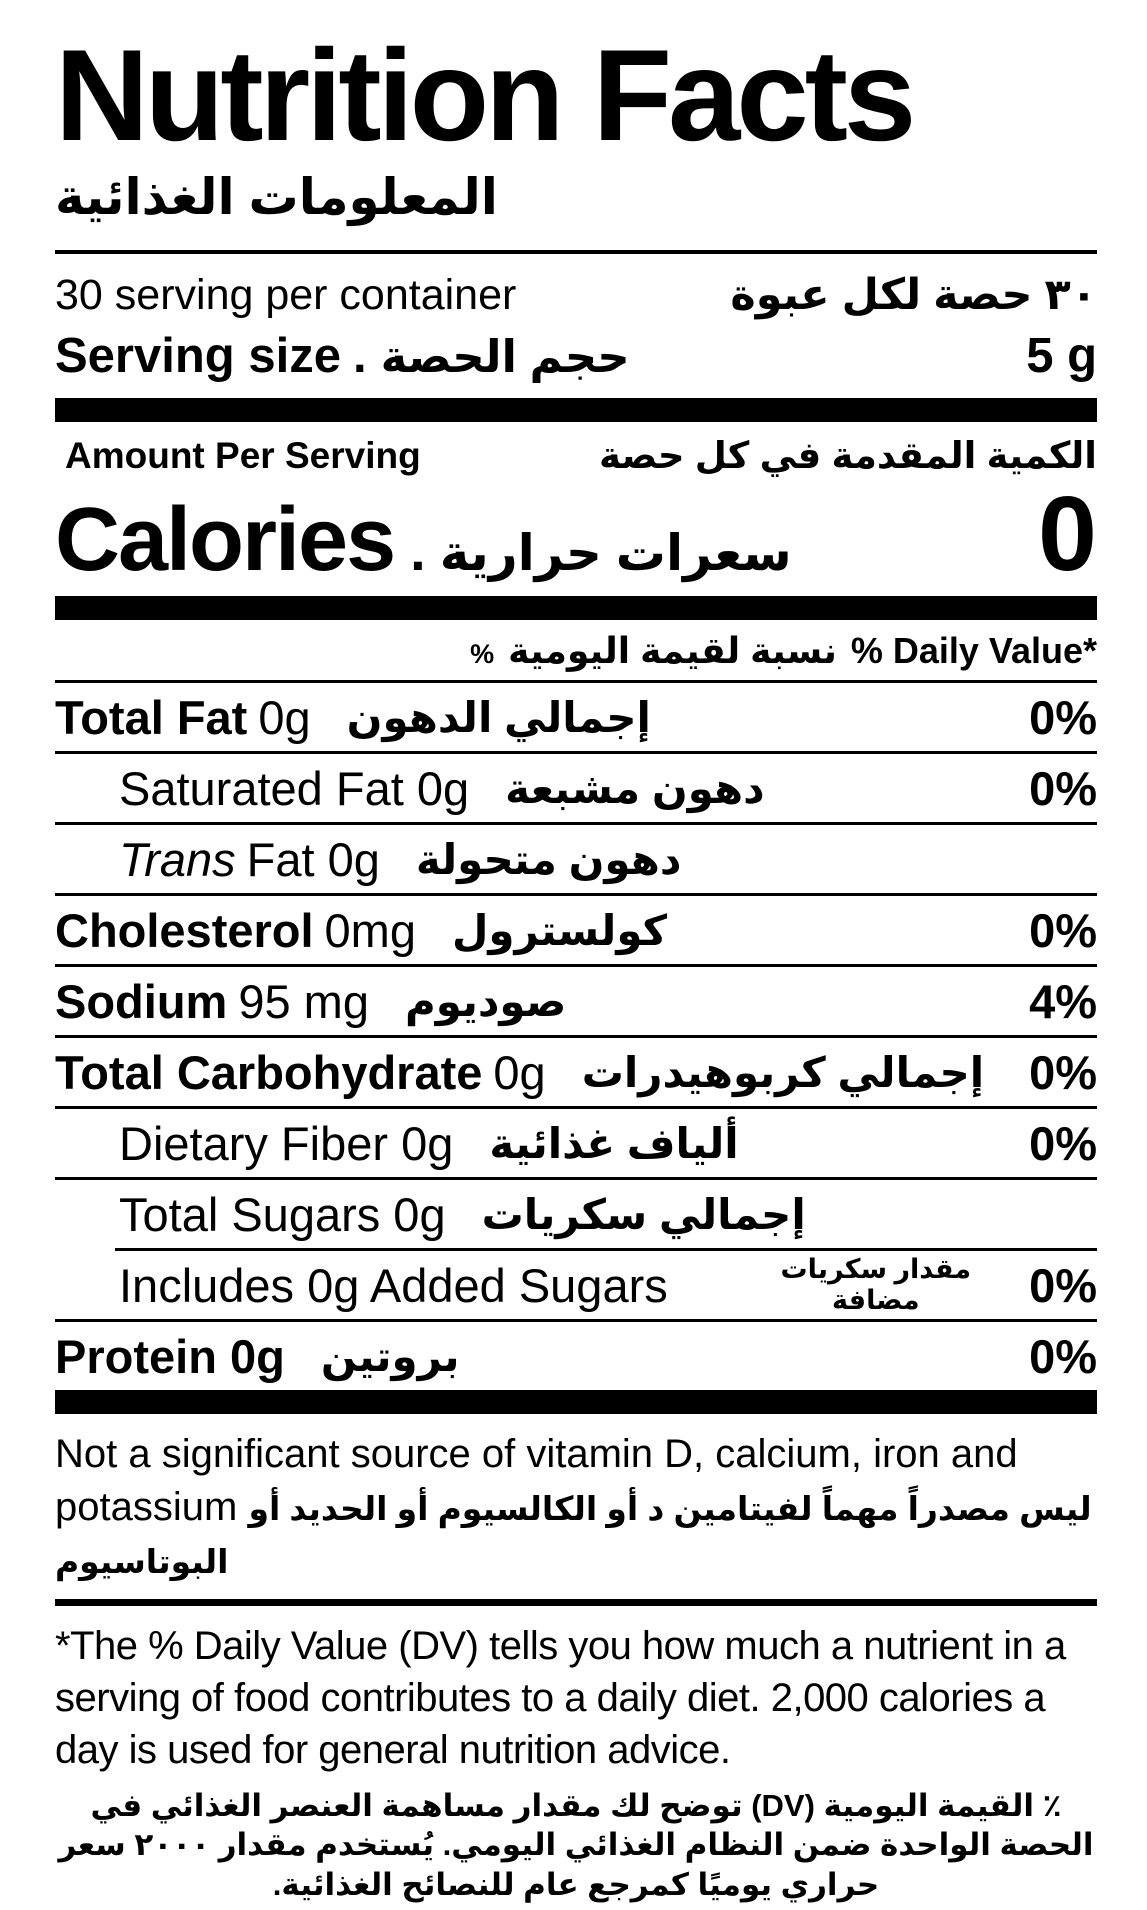 Image resolution: width=1147 pixels, height=1910 pixels. I want to click on serving-size-label-arabic: حجم الحصة, so click(505, 356).